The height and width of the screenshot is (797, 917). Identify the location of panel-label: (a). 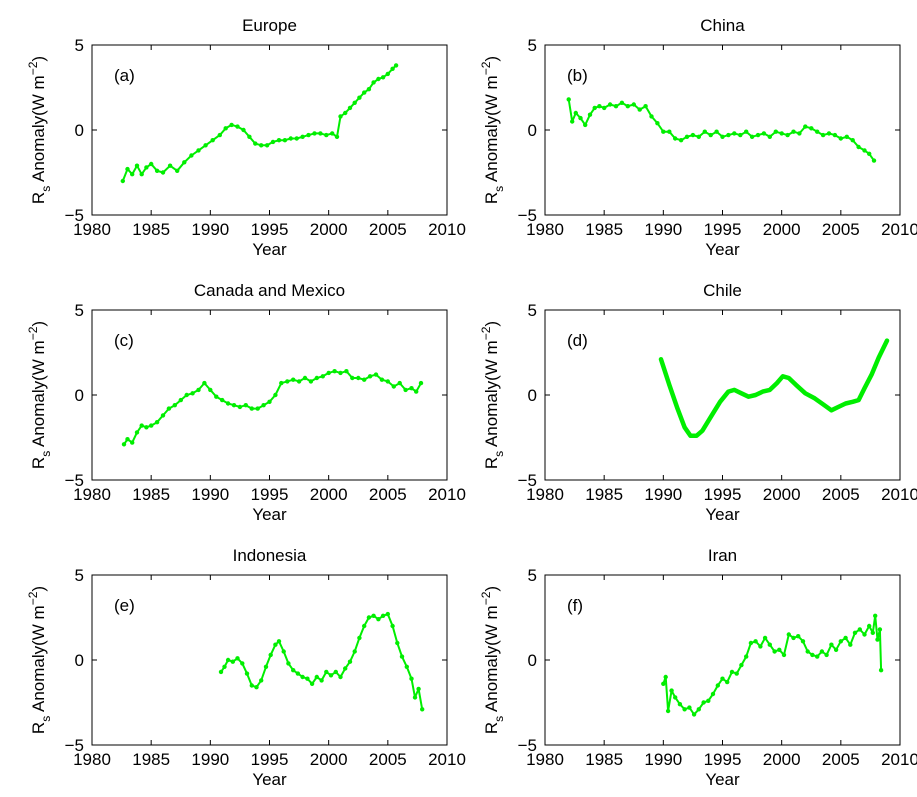
(124, 75).